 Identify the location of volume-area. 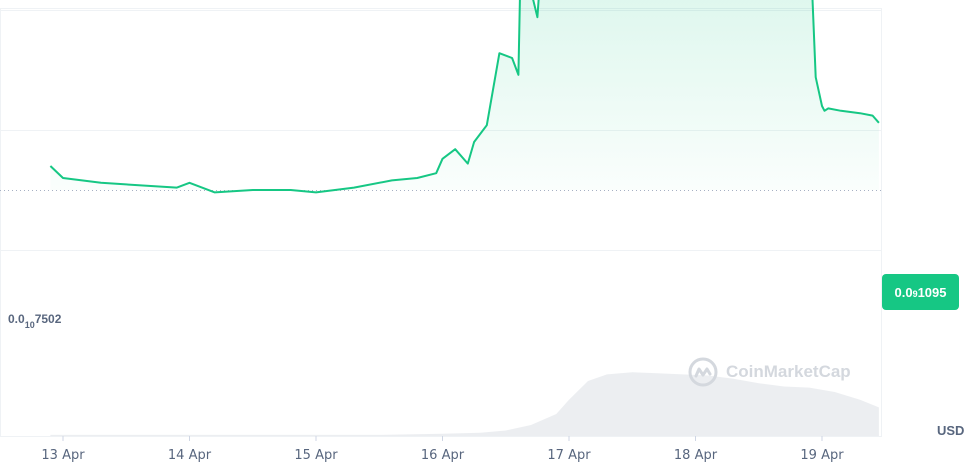
(464, 404).